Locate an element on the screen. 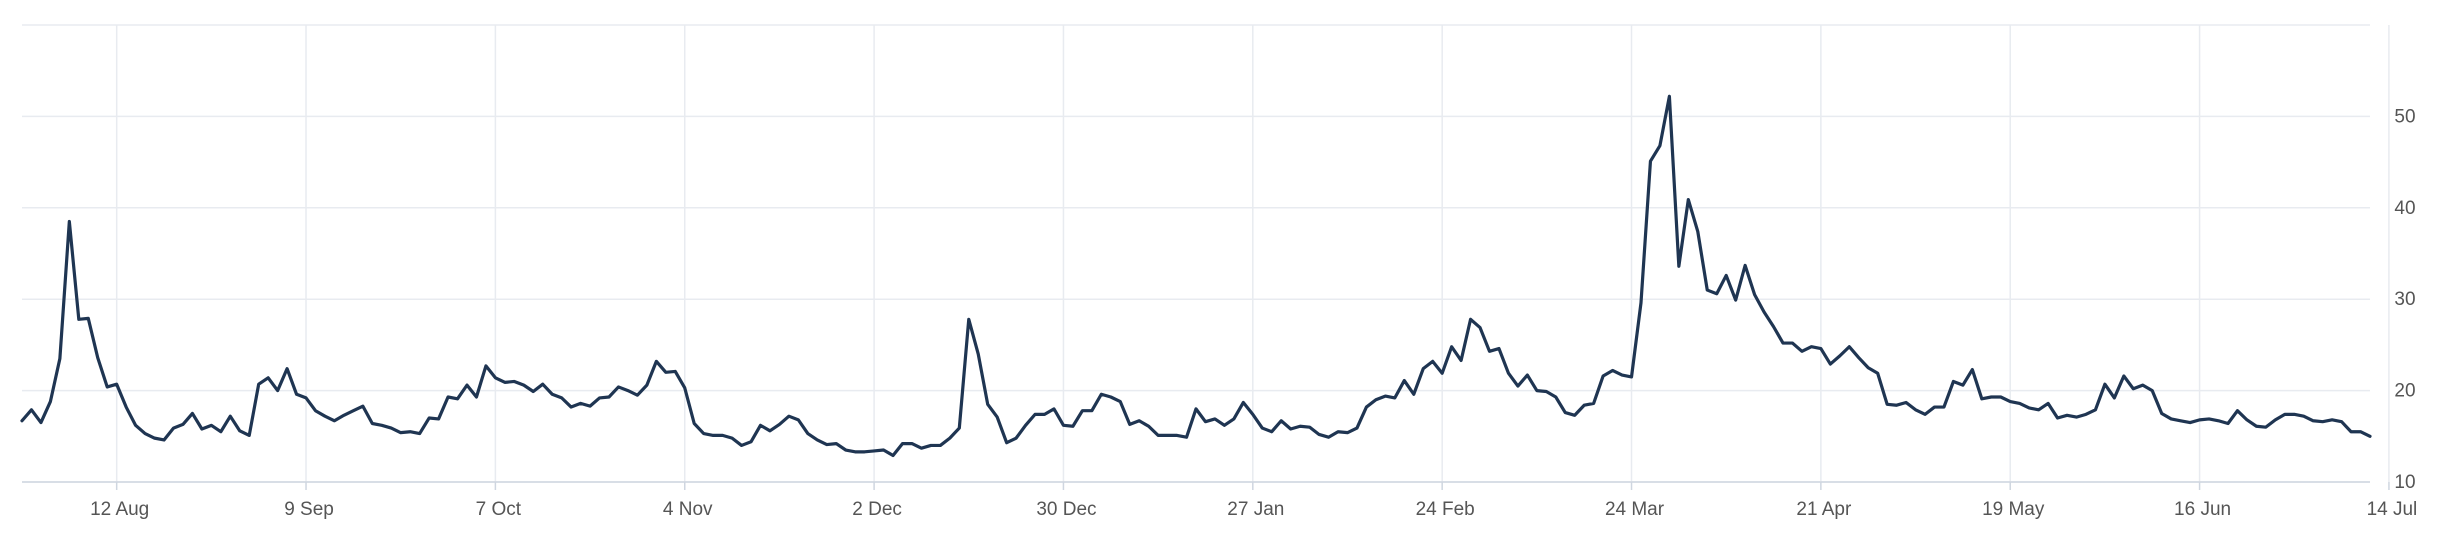  x-tick-label: 21 Apr is located at coordinates (1824, 509).